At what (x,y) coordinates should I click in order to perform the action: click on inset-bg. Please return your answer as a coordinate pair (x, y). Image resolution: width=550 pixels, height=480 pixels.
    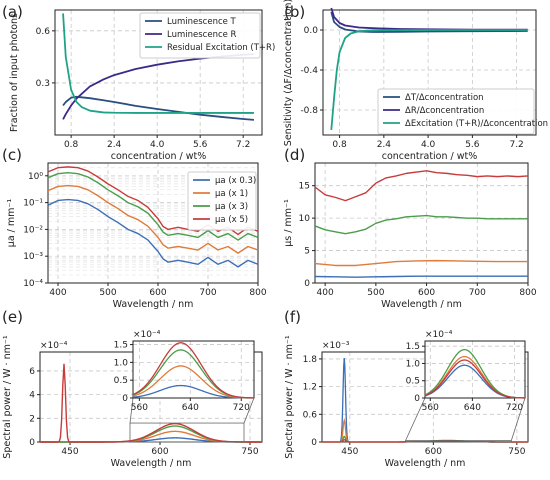
    Looking at the image, I should click on (475, 369).